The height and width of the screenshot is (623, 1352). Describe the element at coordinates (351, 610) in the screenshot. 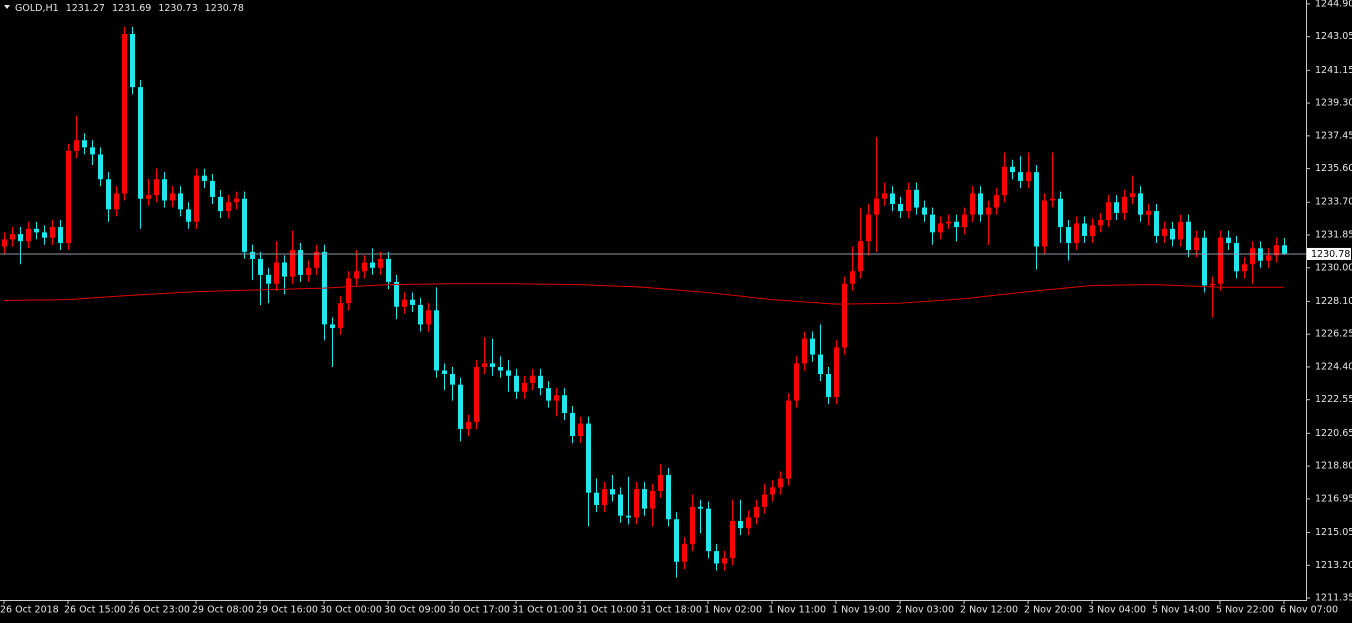

I see `x-tick-label: 30 Oct 00:00` at that location.